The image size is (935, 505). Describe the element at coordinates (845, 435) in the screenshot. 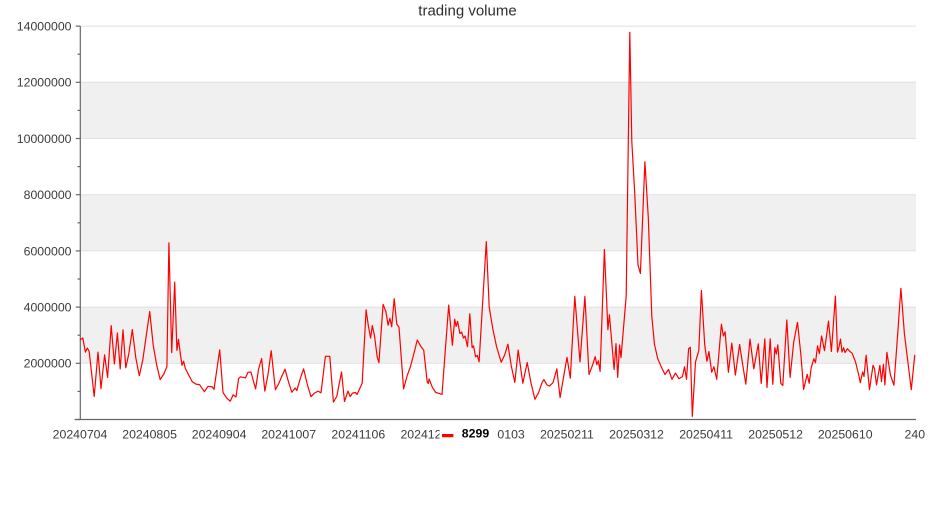

I see `svg-text: 20250610` at that location.